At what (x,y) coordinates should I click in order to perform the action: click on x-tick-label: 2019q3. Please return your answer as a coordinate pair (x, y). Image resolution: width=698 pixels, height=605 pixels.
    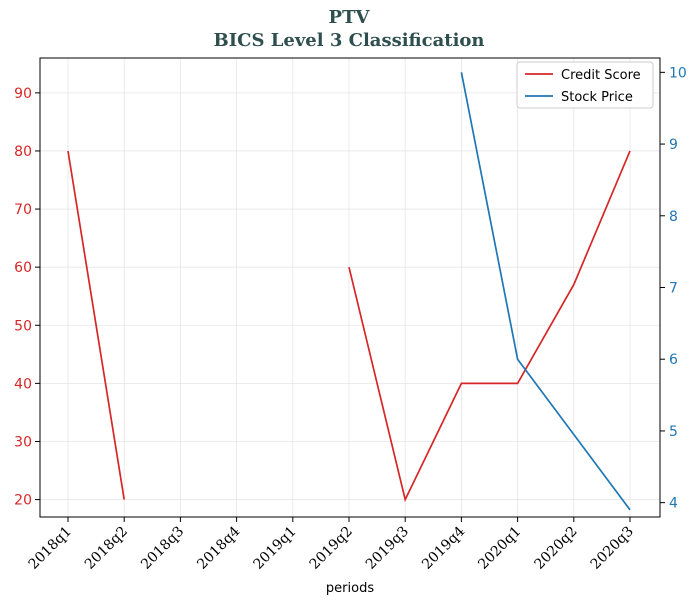
    Looking at the image, I should click on (387, 548).